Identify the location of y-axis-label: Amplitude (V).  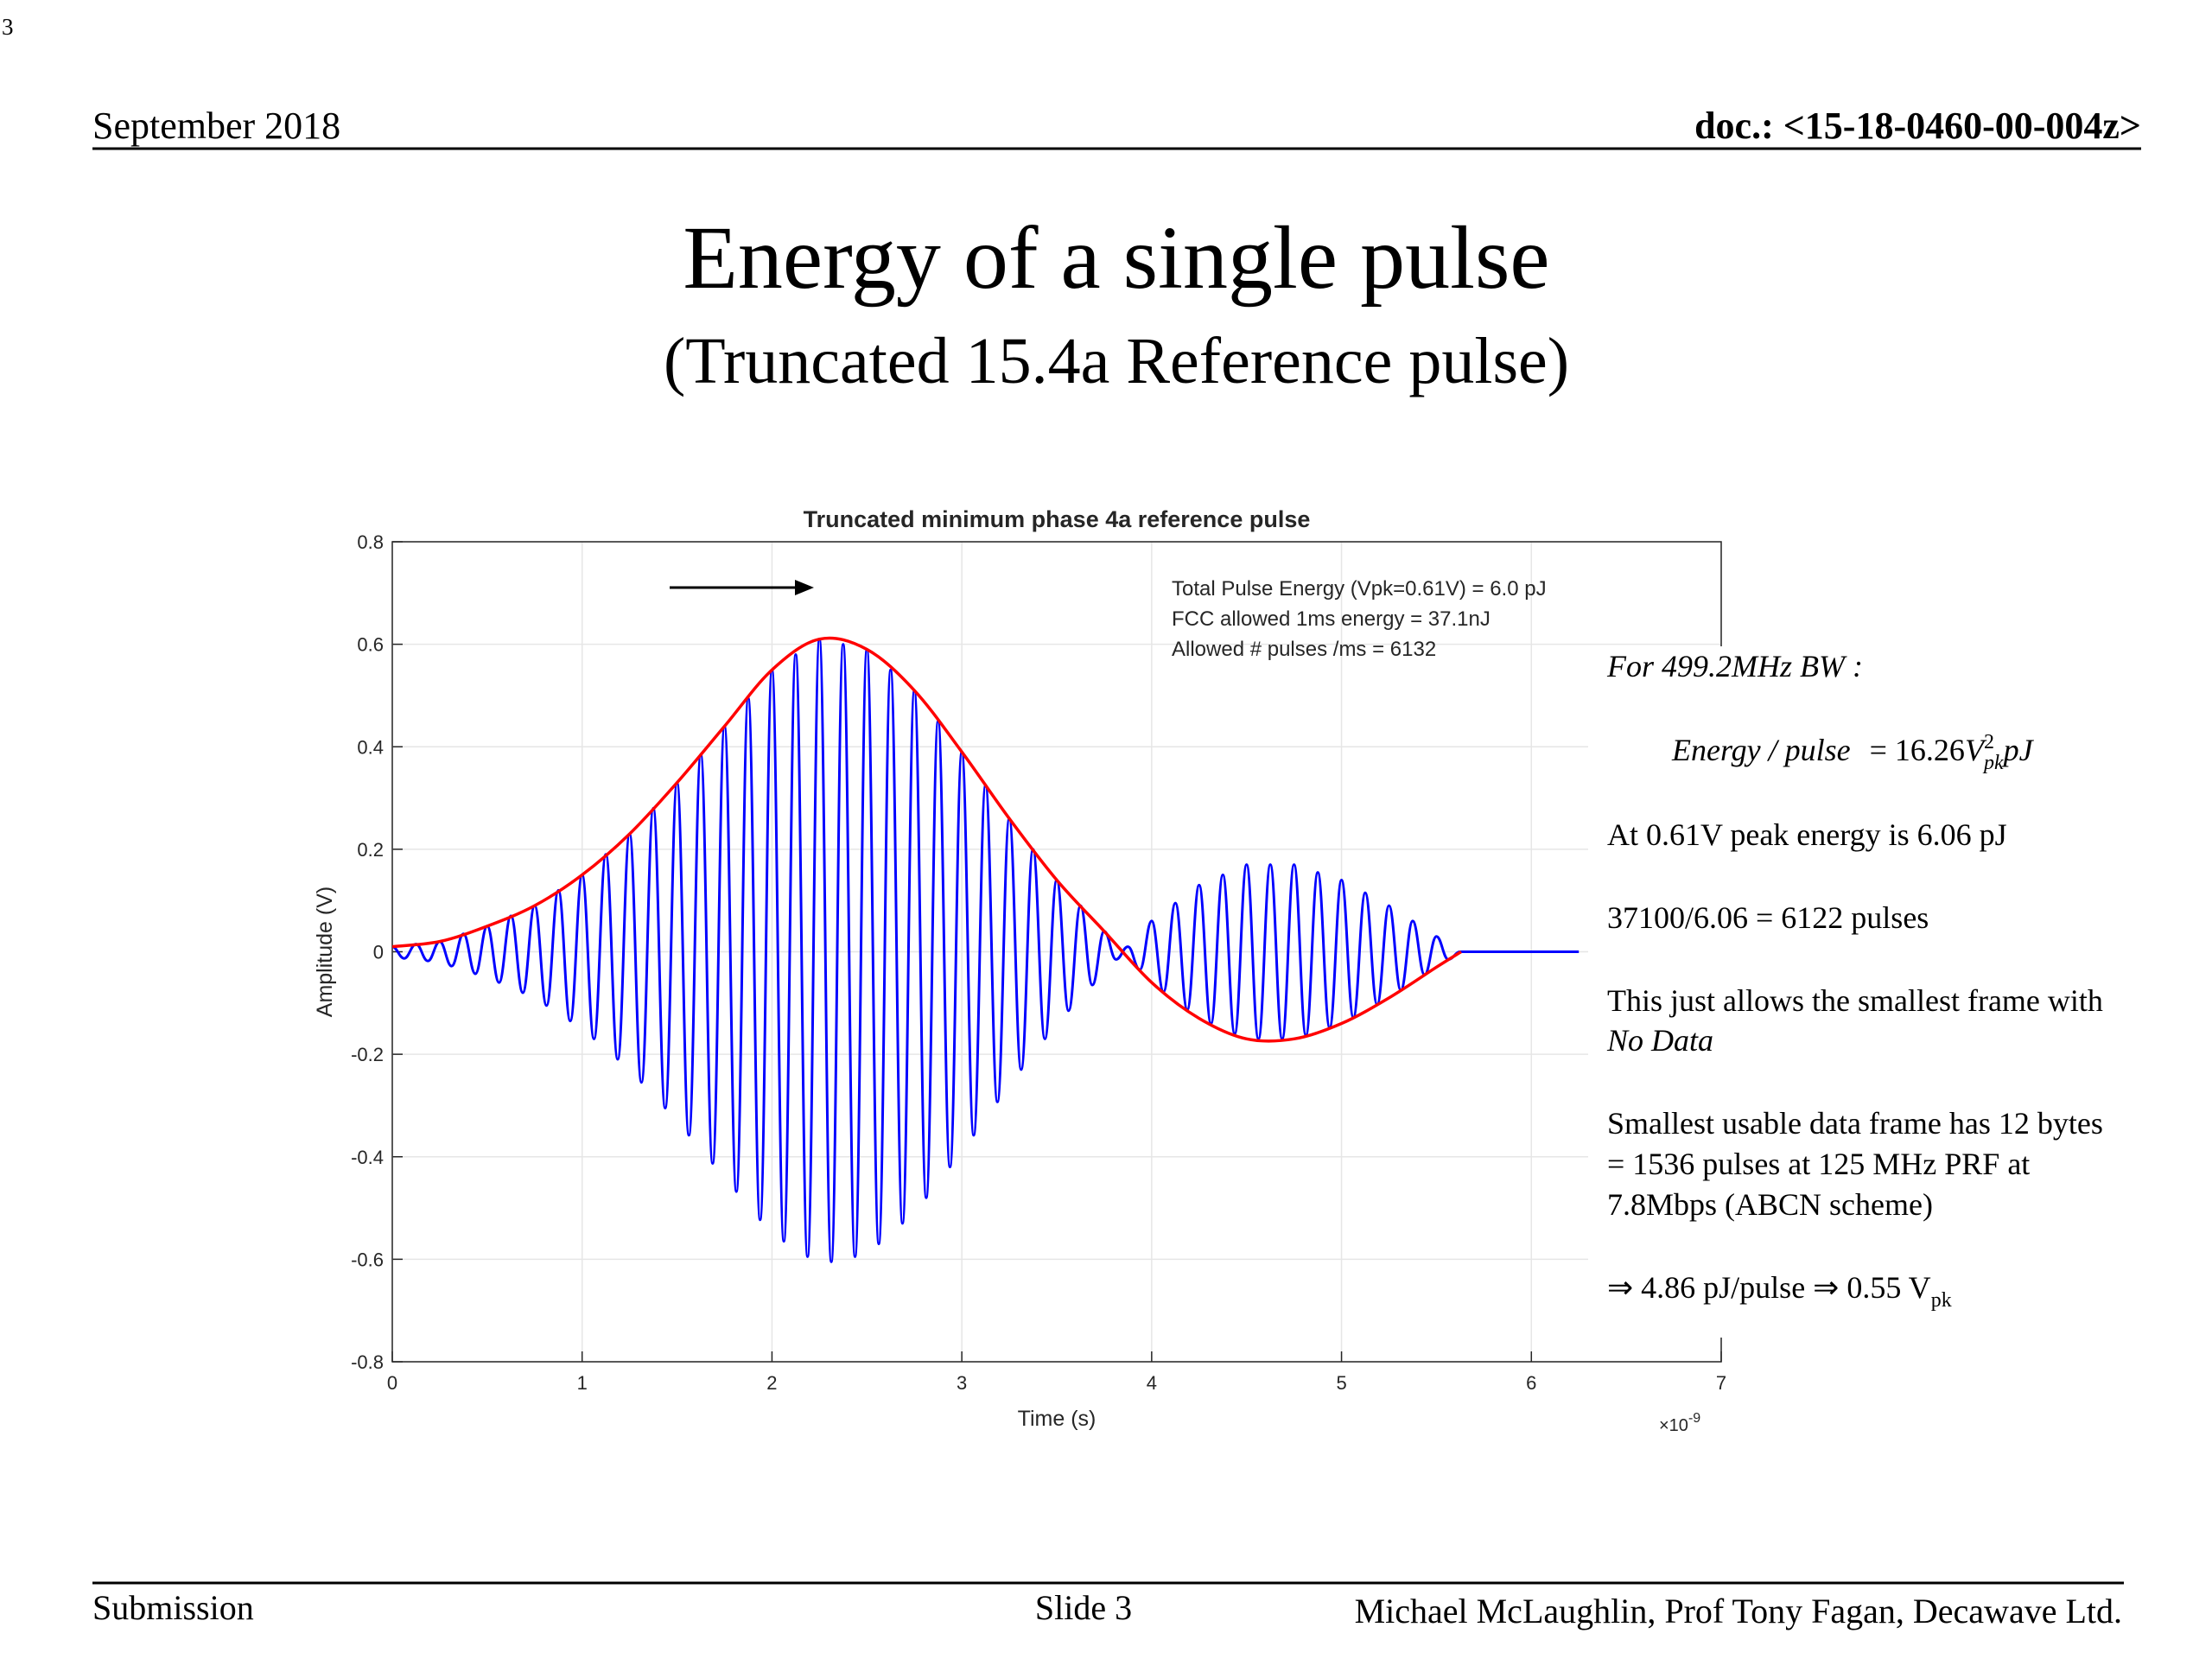
(325, 952).